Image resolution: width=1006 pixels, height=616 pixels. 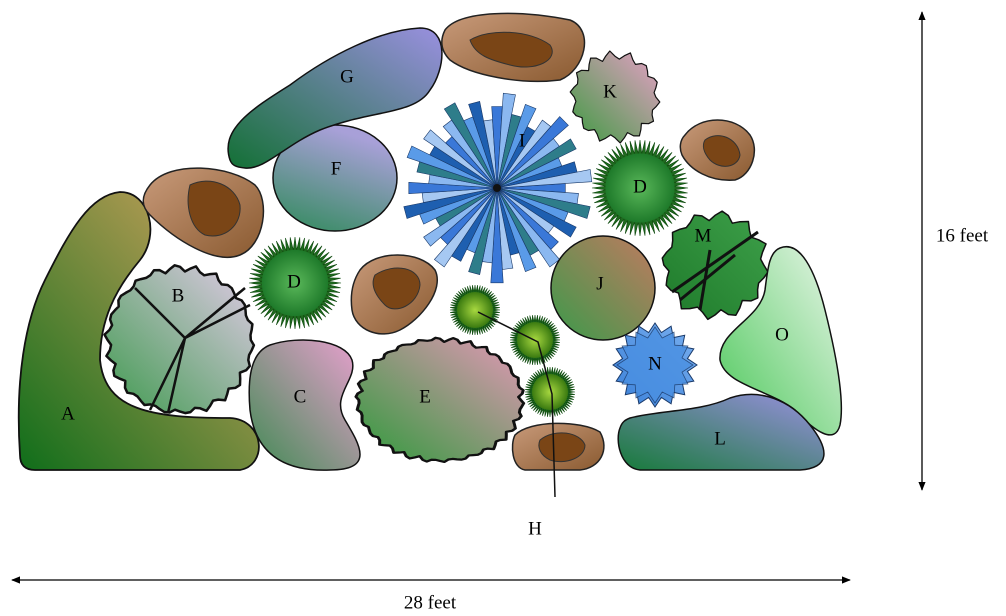 I want to click on plant-label: F, so click(x=336, y=168).